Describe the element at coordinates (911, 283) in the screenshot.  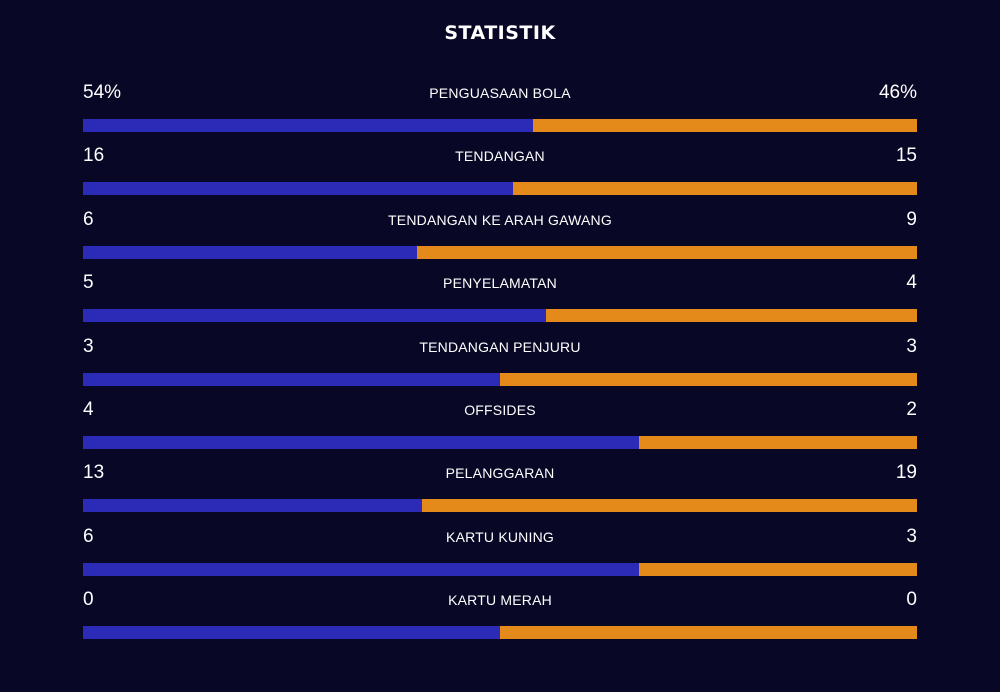
I see `away-value: 4` at that location.